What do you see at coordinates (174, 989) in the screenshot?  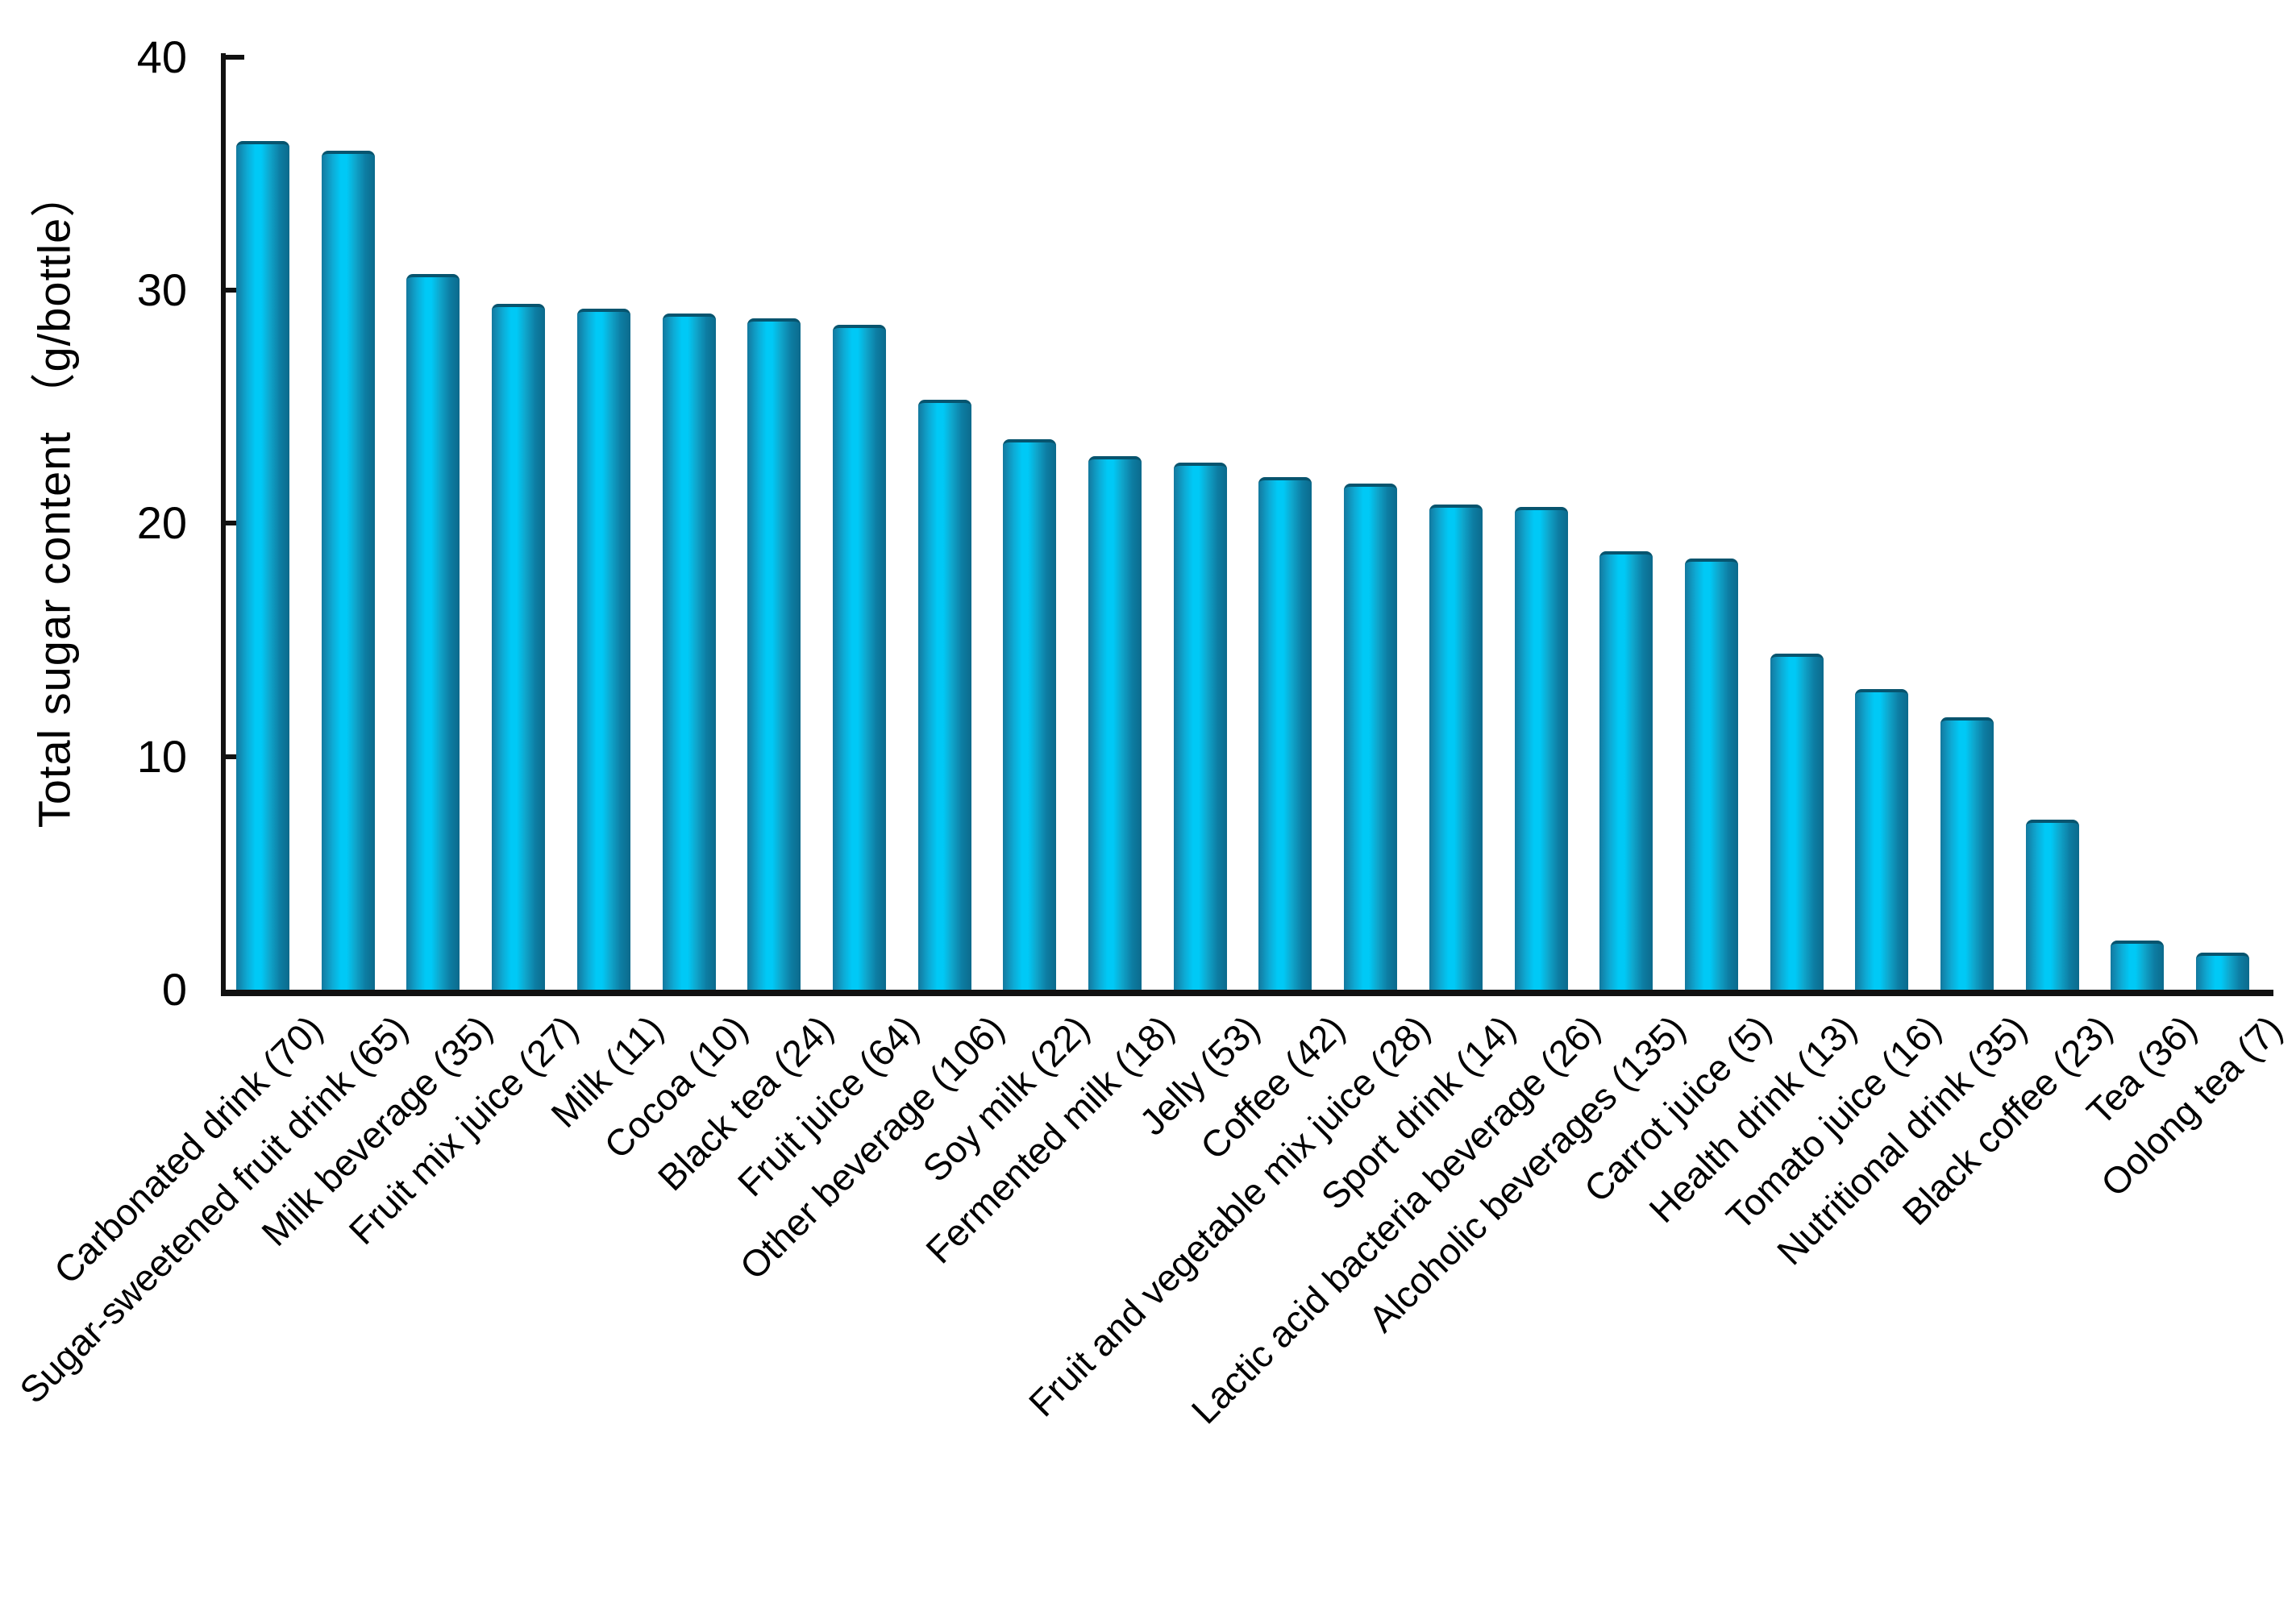 I see `y-axis-tick-label-0: 0` at bounding box center [174, 989].